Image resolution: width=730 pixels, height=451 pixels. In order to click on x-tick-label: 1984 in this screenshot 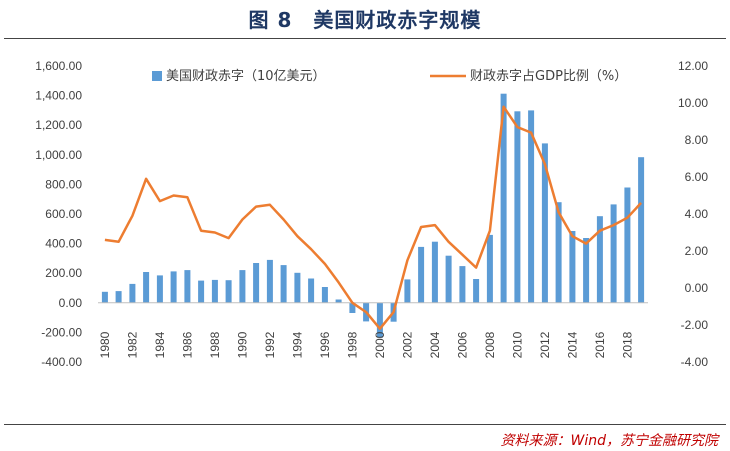, I will do `click(160, 344)`.